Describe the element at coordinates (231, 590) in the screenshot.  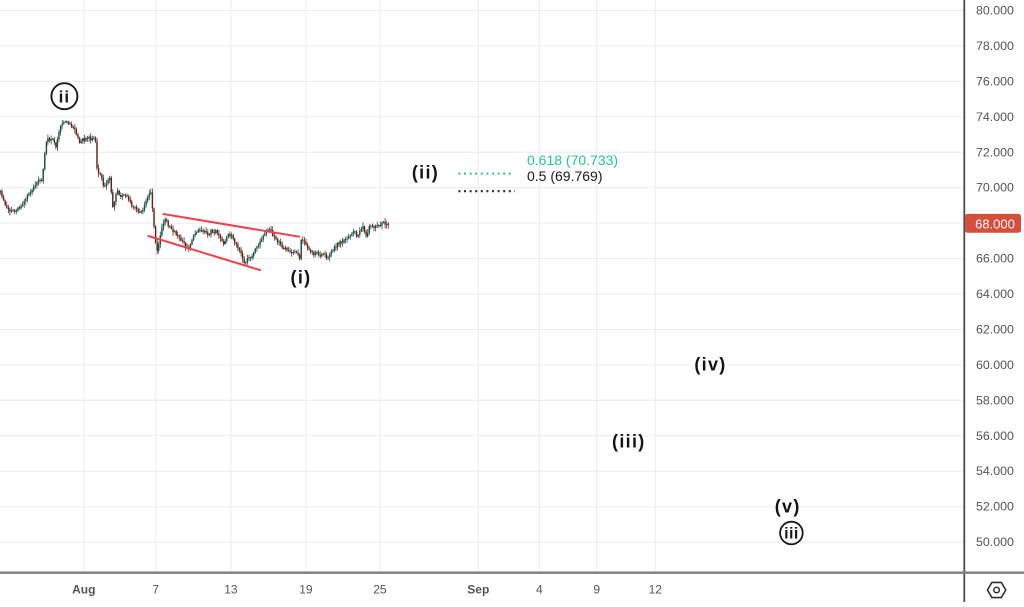
I see `svg-text: 13` at that location.